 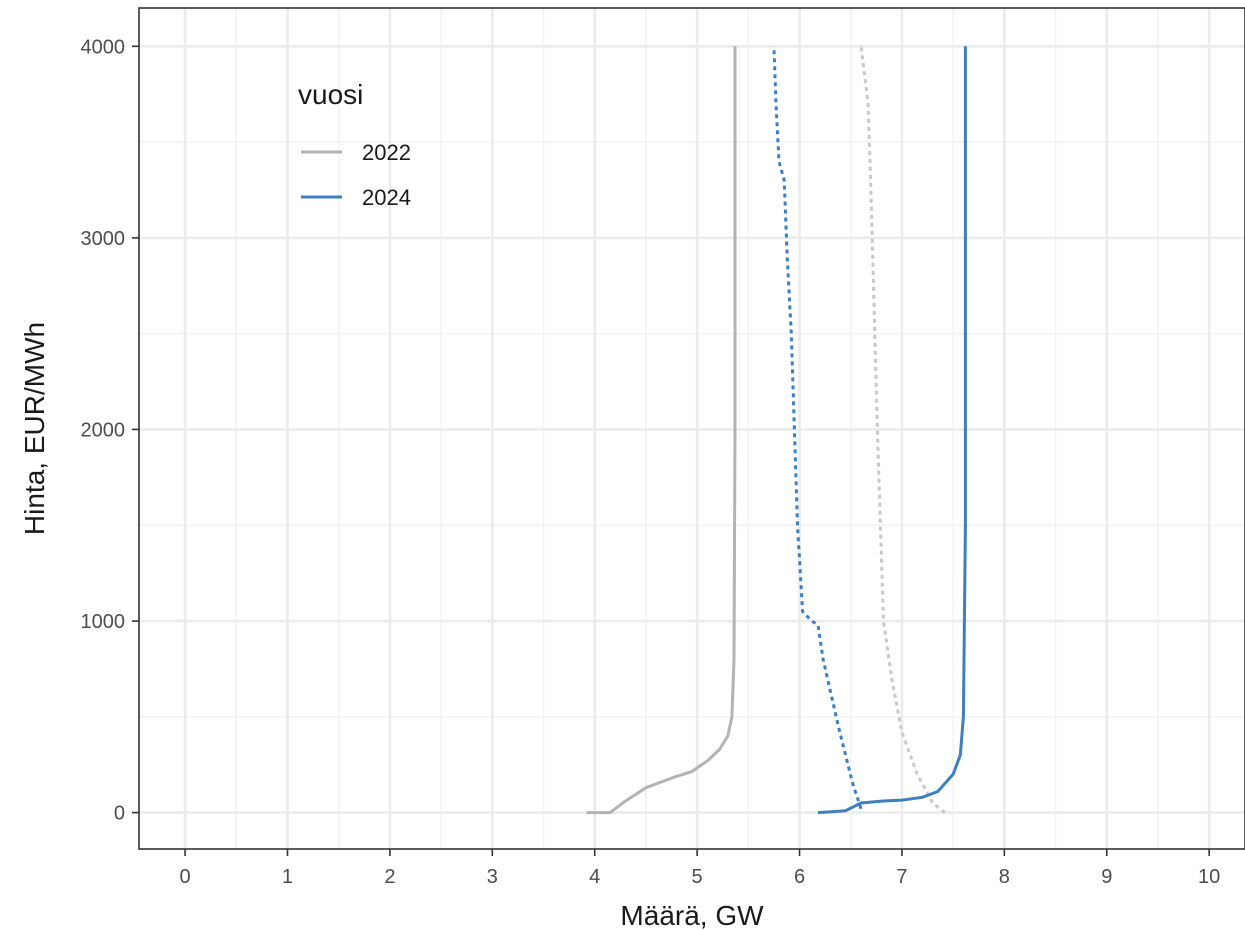 What do you see at coordinates (1209, 877) in the screenshot?
I see `x-tick-label: 10` at bounding box center [1209, 877].